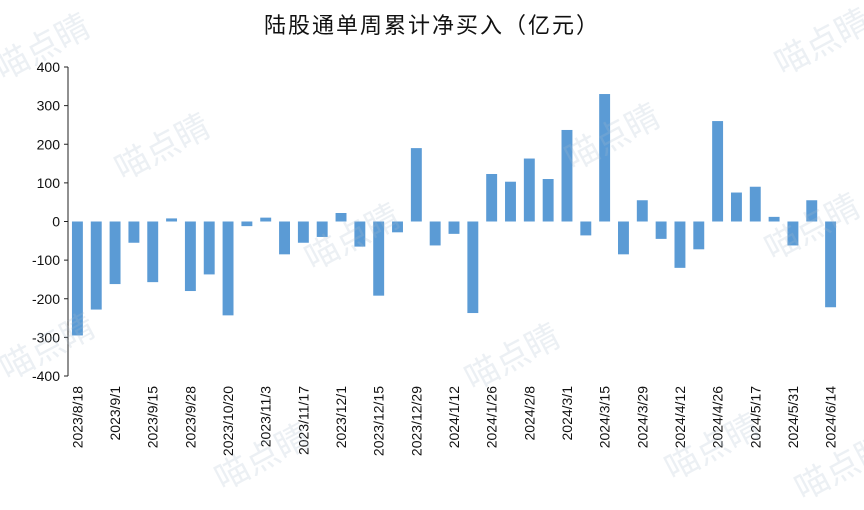  I want to click on y-tick-label: -200, so click(46, 299).